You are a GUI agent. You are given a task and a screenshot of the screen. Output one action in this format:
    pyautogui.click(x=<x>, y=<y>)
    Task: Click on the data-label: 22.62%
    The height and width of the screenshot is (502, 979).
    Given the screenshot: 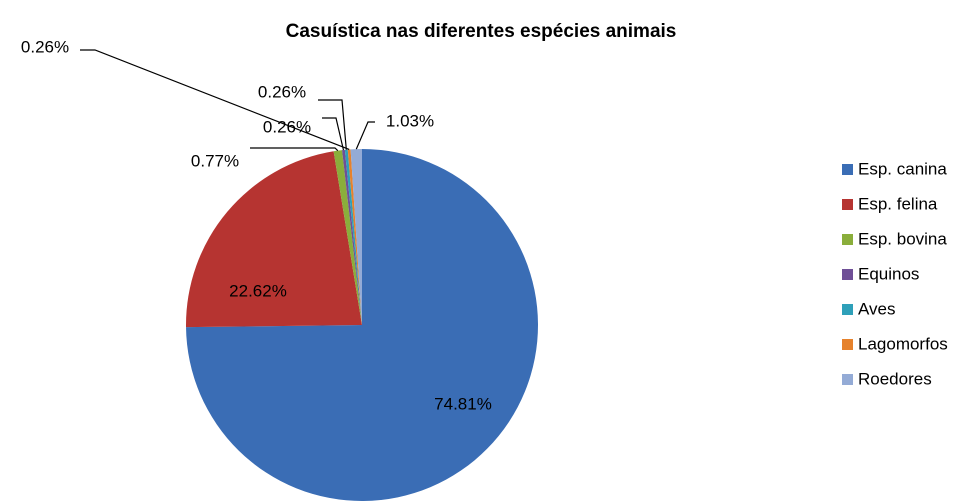 What is the action you would take?
    pyautogui.click(x=258, y=290)
    